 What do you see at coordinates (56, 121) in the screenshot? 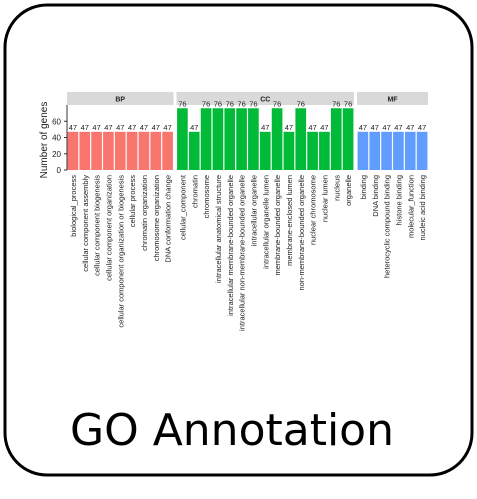
I see `y-tick-label: 60` at bounding box center [56, 121].